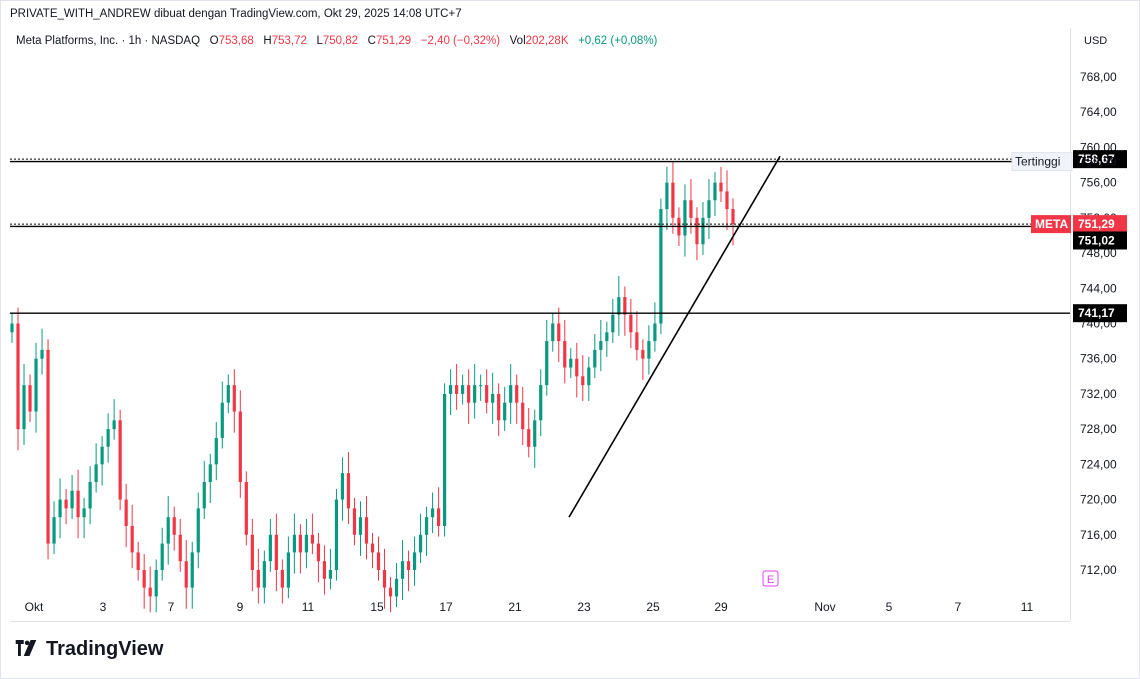  I want to click on y-tick-label: 736,00, so click(1098, 359).